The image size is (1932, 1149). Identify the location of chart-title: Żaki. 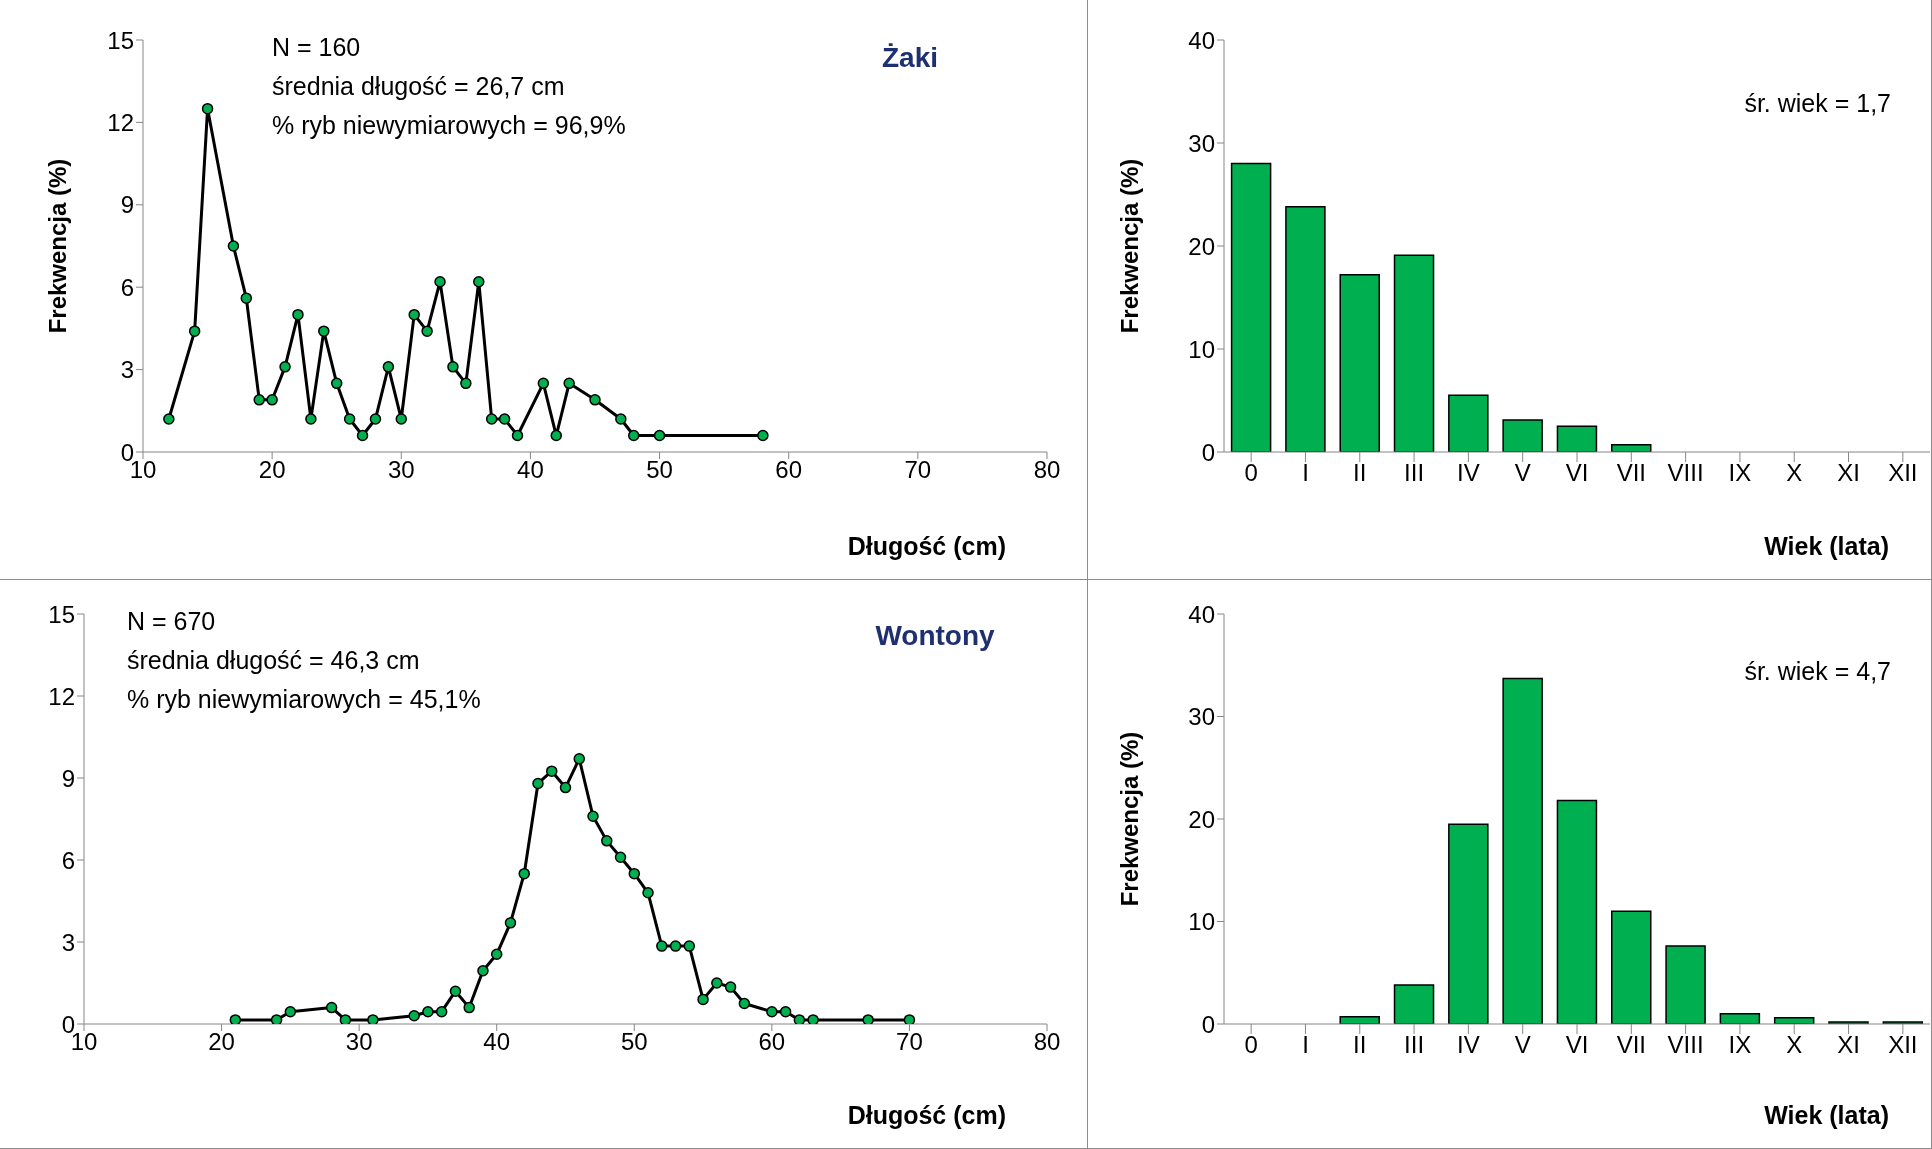
(910, 58).